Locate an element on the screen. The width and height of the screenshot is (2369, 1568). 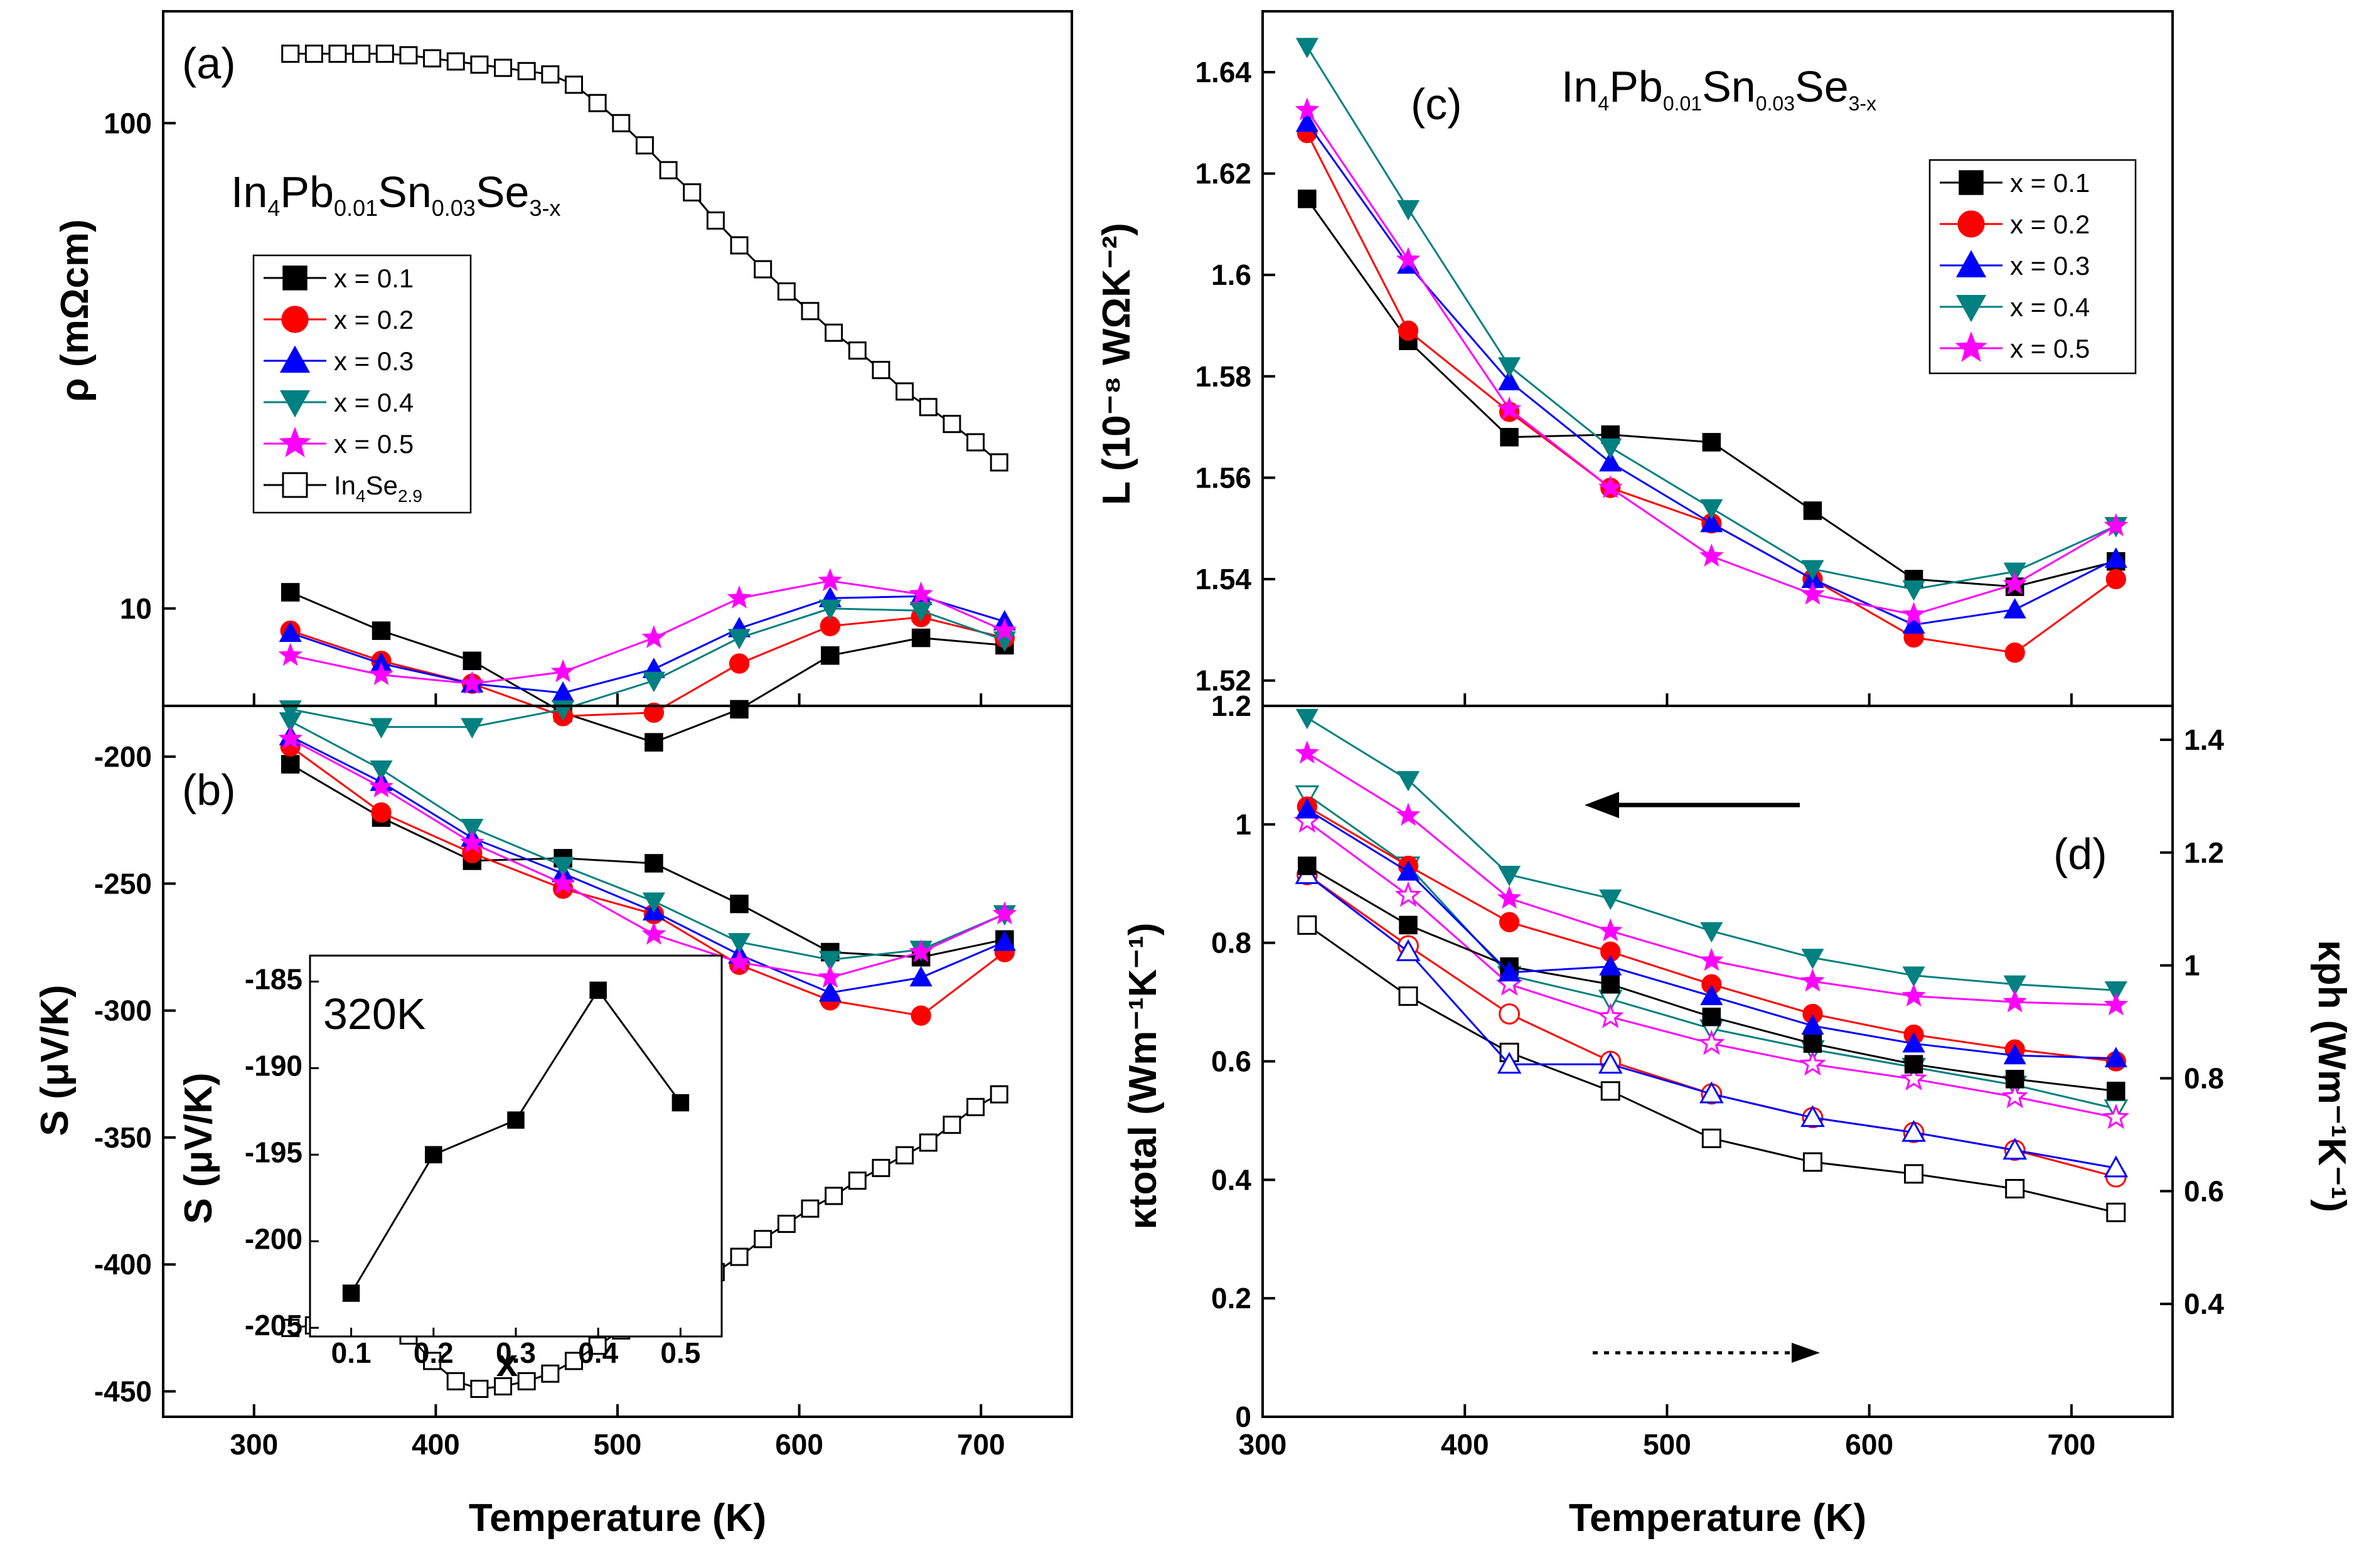
panel-a-legend-label: x = 0.4 is located at coordinates (374, 402).